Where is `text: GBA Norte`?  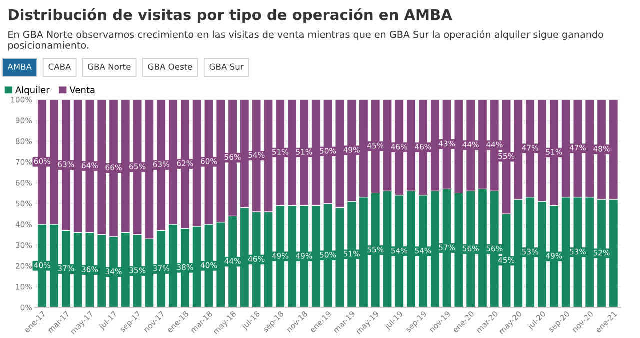 text: GBA Norte is located at coordinates (109, 67).